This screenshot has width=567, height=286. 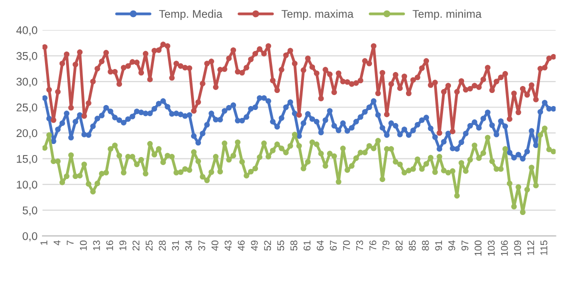 What do you see at coordinates (318, 15) in the screenshot?
I see `legend-label: Temp. maxima` at bounding box center [318, 15].